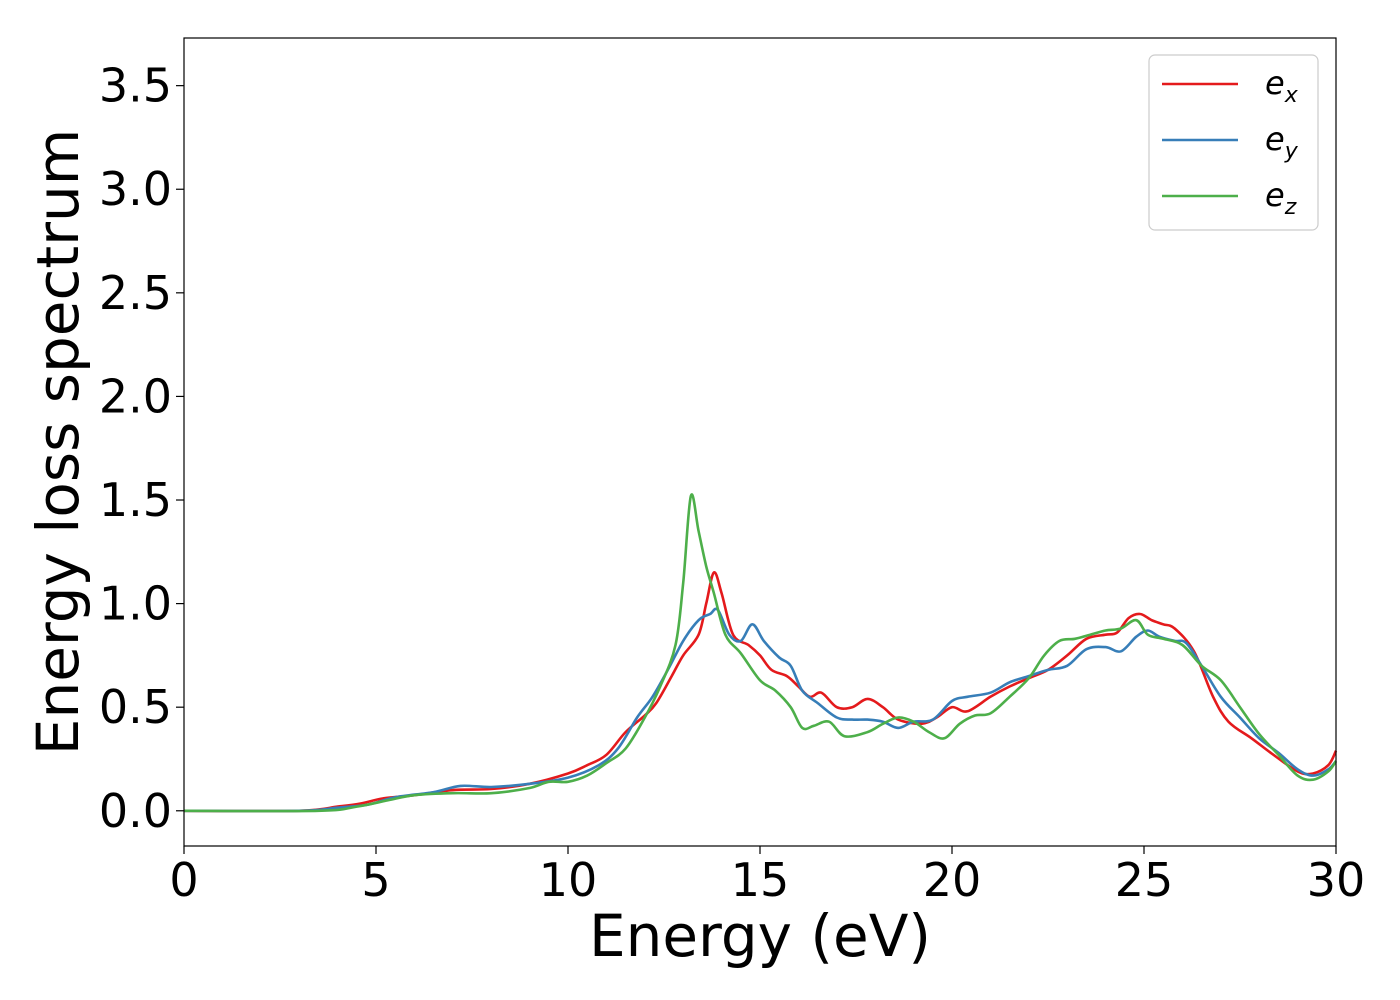  What do you see at coordinates (1144, 880) in the screenshot?
I see `x-tick-label: 25` at bounding box center [1144, 880].